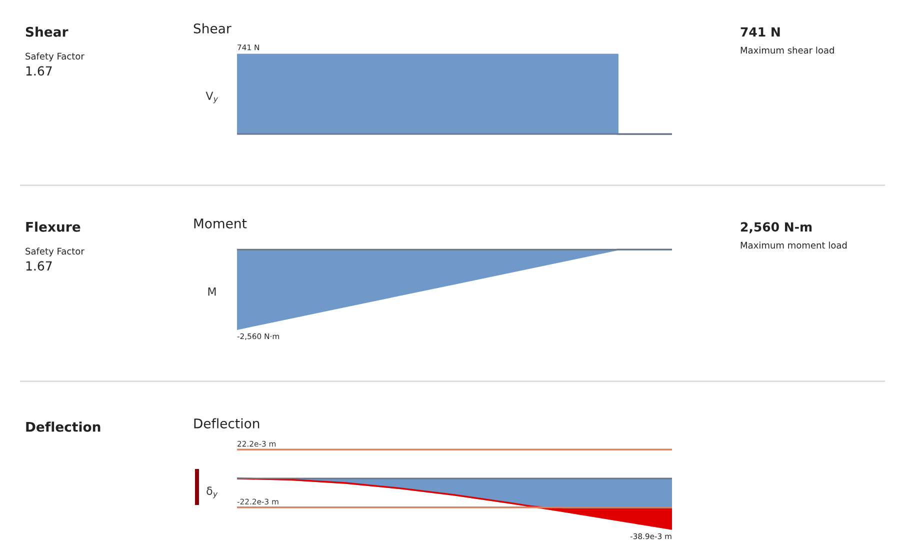 This screenshot has height=560, width=902. What do you see at coordinates (227, 423) in the screenshot?
I see `chart-title: Deflection` at bounding box center [227, 423].